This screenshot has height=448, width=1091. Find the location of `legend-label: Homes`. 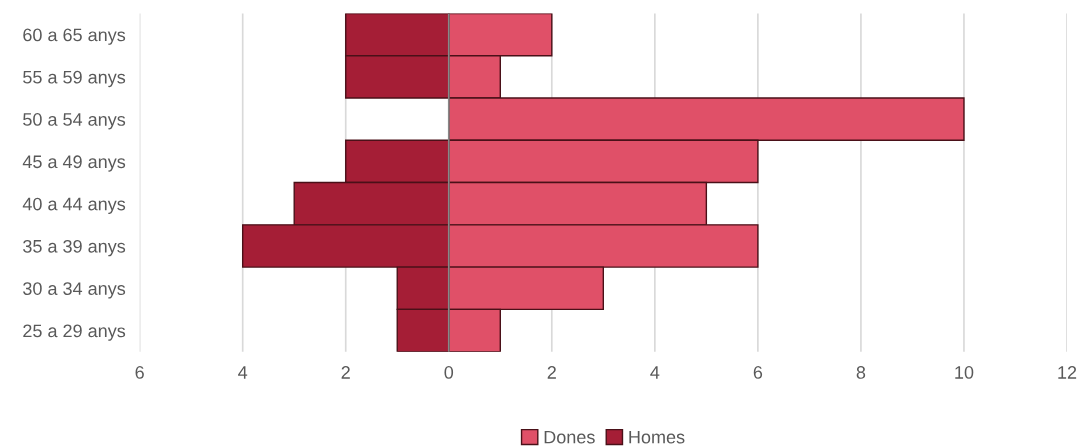

legend-label: Homes is located at coordinates (657, 437).